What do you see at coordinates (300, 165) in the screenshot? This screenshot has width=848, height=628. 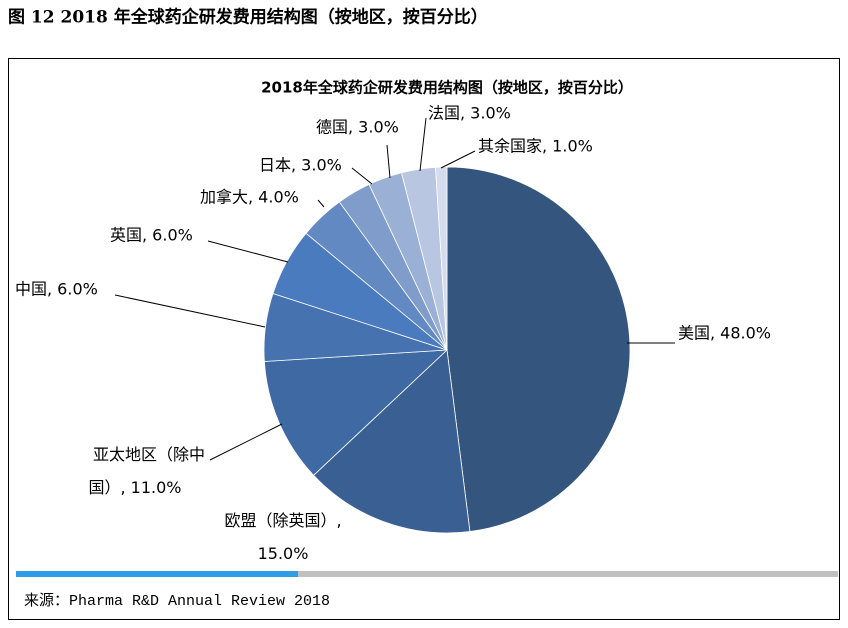 I see `data-label: 日本, 3.0%` at bounding box center [300, 165].